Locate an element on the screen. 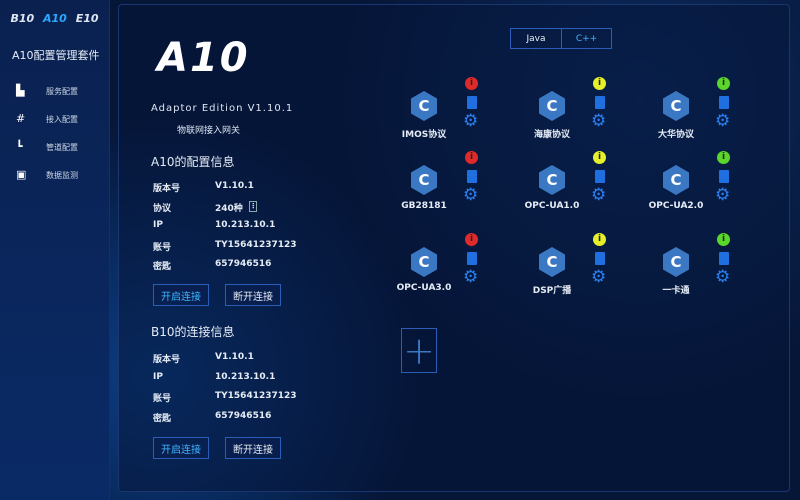  brand-switcher: B10 A10 E10 is located at coordinates (54, 12).